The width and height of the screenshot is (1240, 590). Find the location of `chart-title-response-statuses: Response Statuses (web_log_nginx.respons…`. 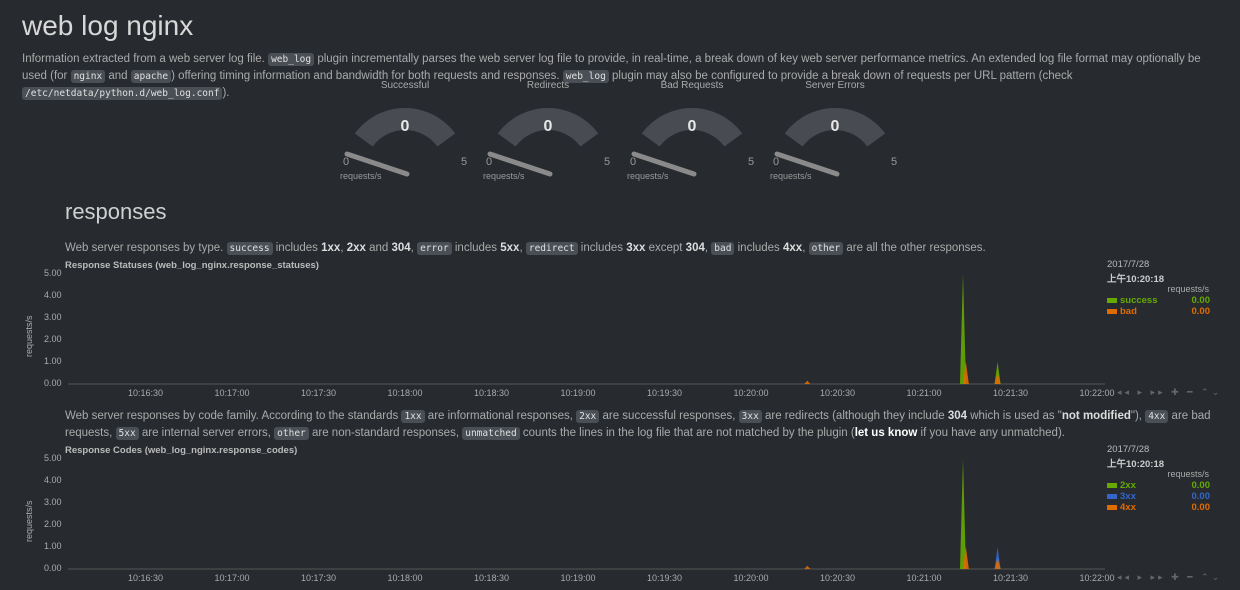

chart-title-response-statuses: Response Statuses (web_log_nginx.respons… is located at coordinates (192, 265).